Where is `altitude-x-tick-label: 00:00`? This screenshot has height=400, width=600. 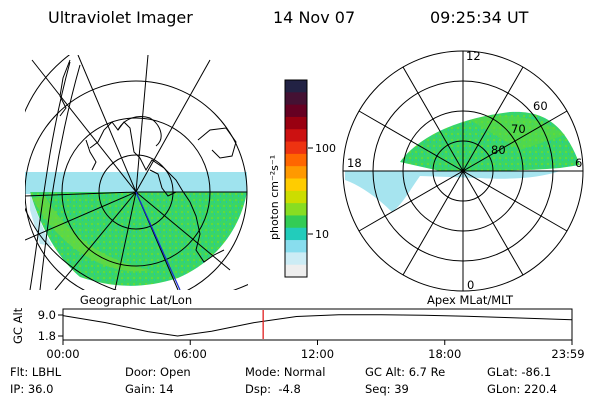
altitude-x-tick-label: 00:00 is located at coordinates (62, 354).